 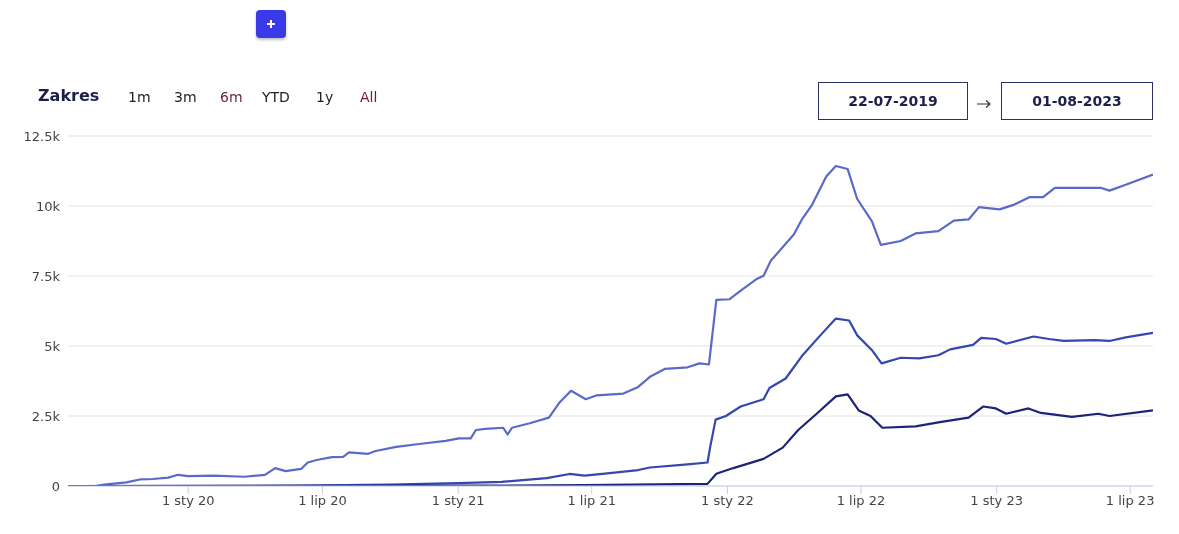 What do you see at coordinates (322, 501) in the screenshot?
I see `x-tick-label: 1 lip 20` at bounding box center [322, 501].